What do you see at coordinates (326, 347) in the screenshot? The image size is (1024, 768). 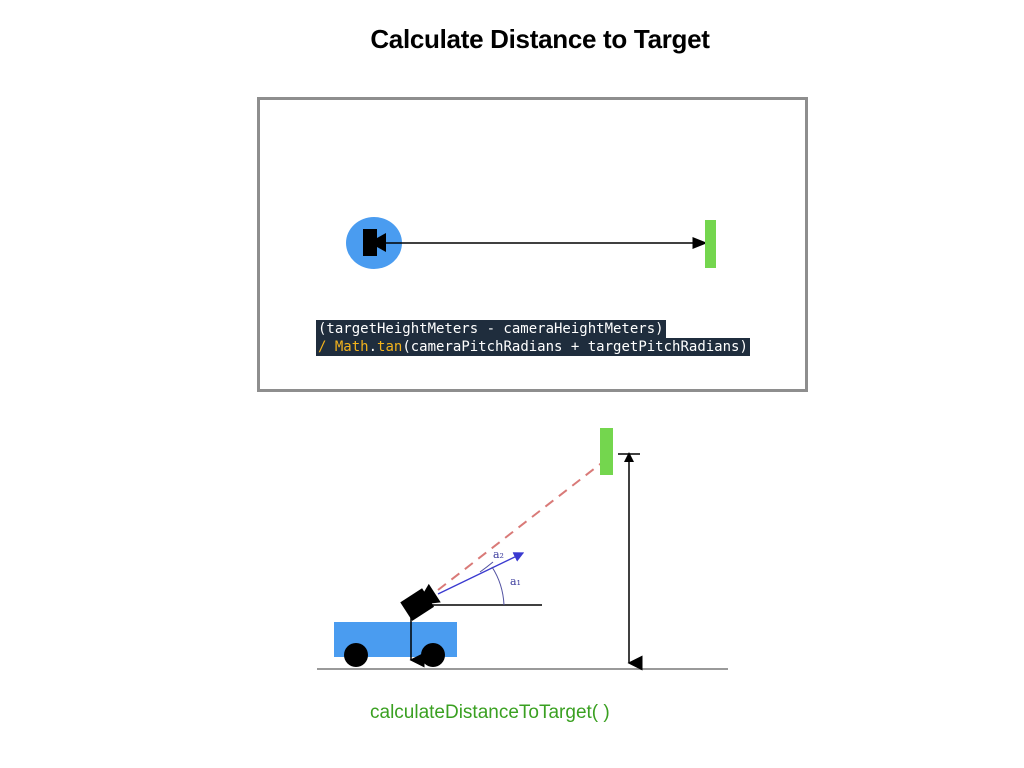 I see `formula-divide-op: /` at bounding box center [326, 347].